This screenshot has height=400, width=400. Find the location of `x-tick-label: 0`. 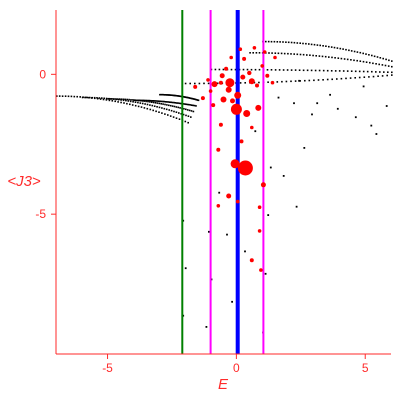

x-tick-label: 0 is located at coordinates (236, 368).